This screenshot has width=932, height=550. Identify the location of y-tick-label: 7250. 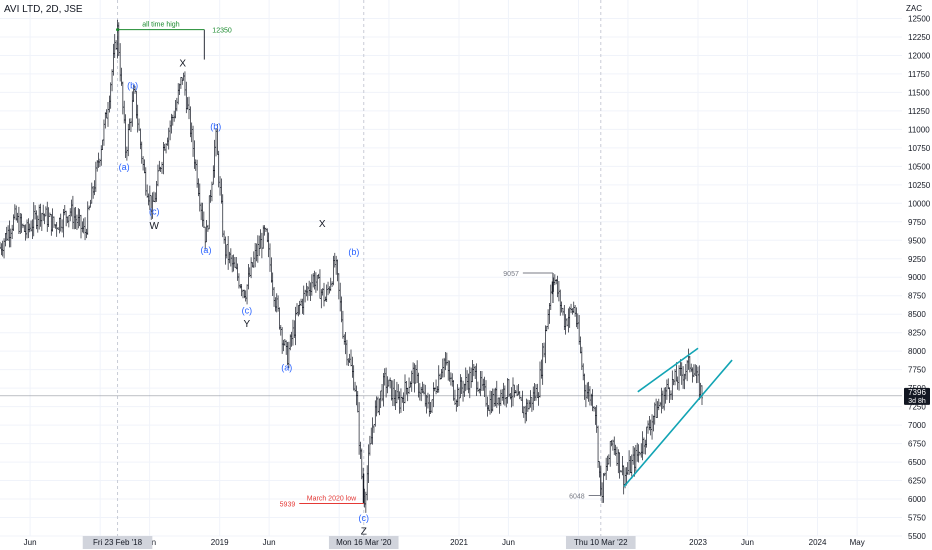
(917, 407).